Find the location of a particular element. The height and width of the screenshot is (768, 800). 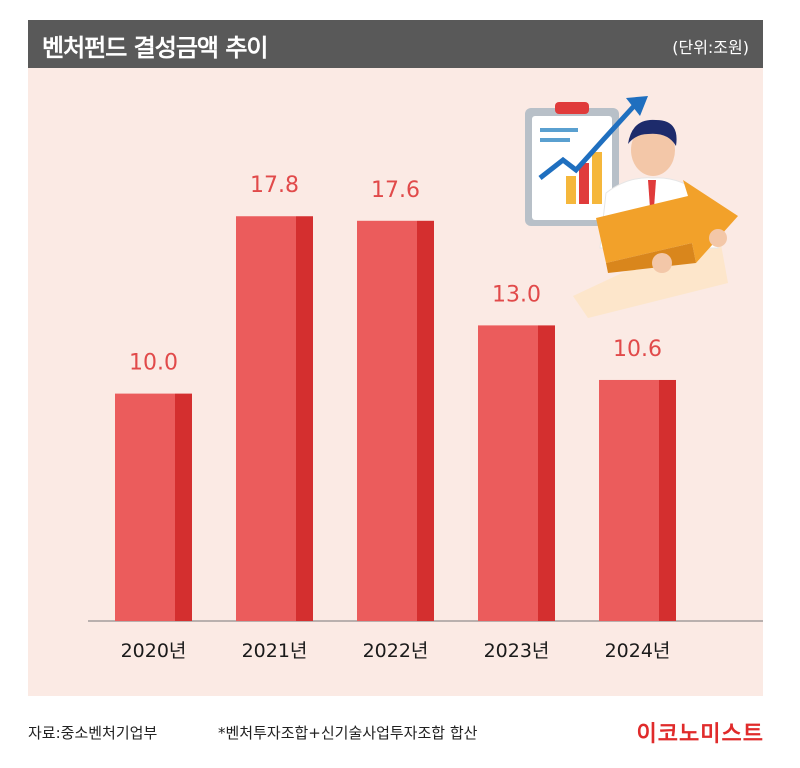

x-tick-label-0: 2020년 is located at coordinates (154, 651).